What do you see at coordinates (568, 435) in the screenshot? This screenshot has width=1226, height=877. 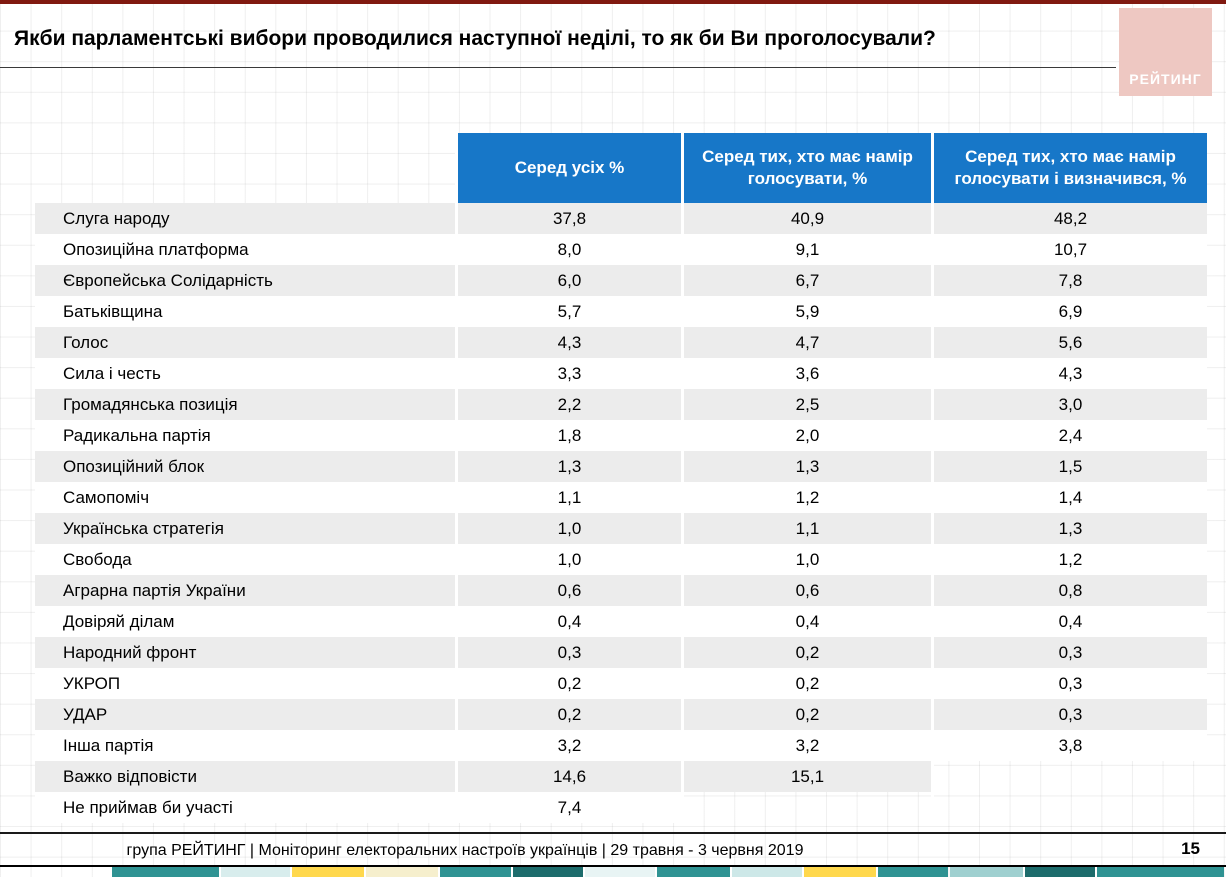 I see `value-cell: 1,8` at bounding box center [568, 435].